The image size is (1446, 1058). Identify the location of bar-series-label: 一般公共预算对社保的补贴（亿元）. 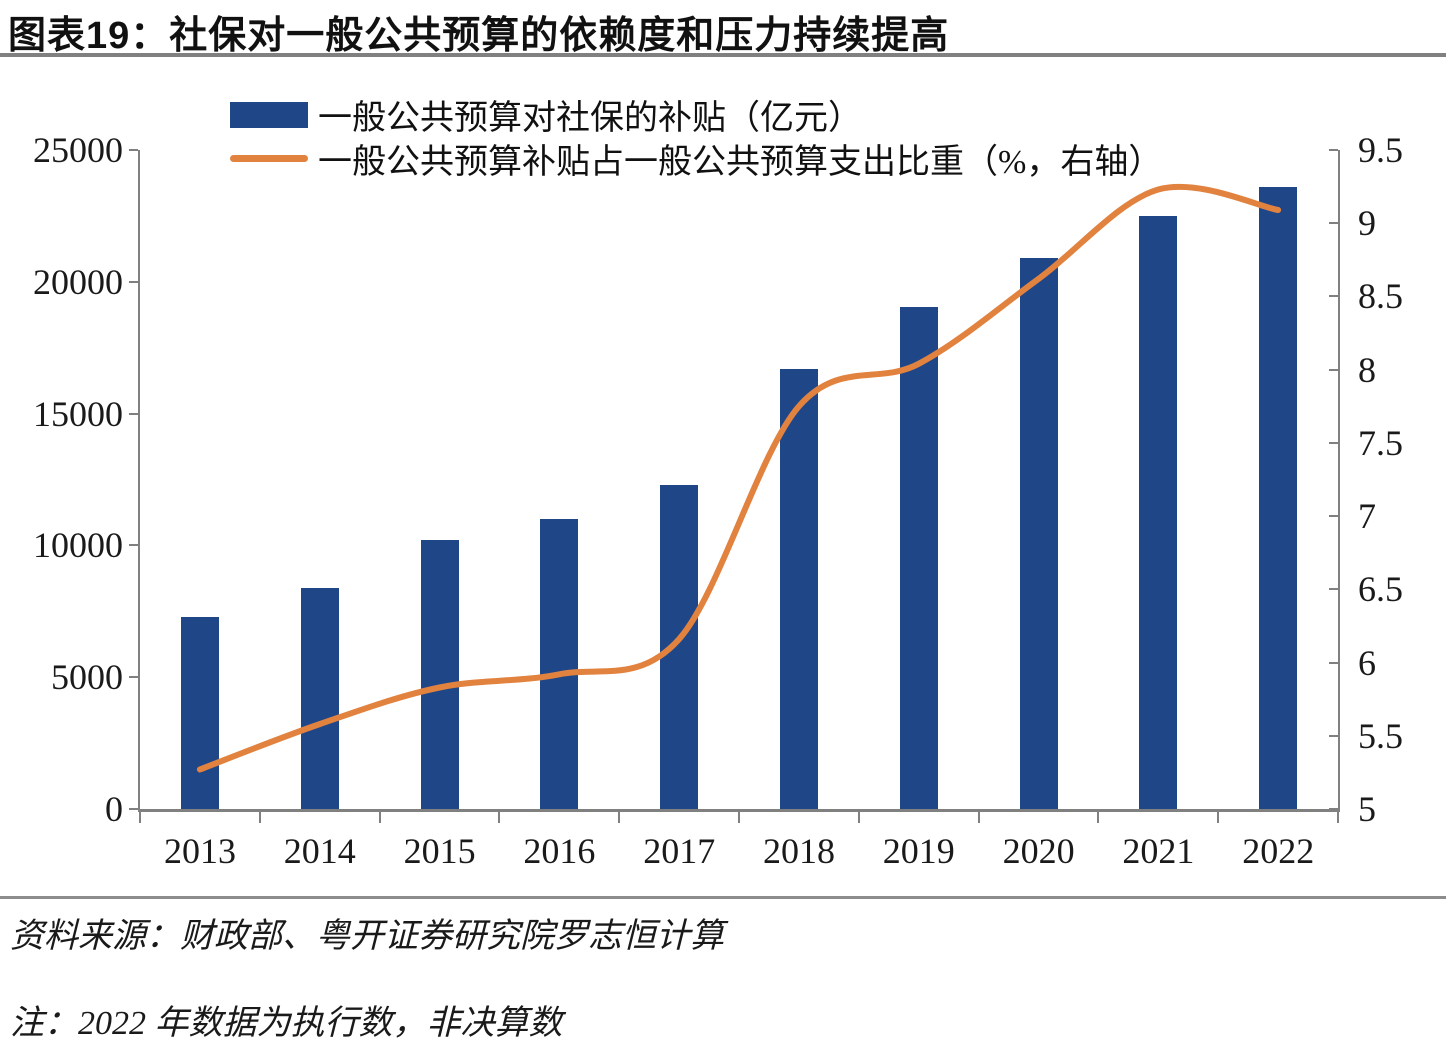
(590, 118).